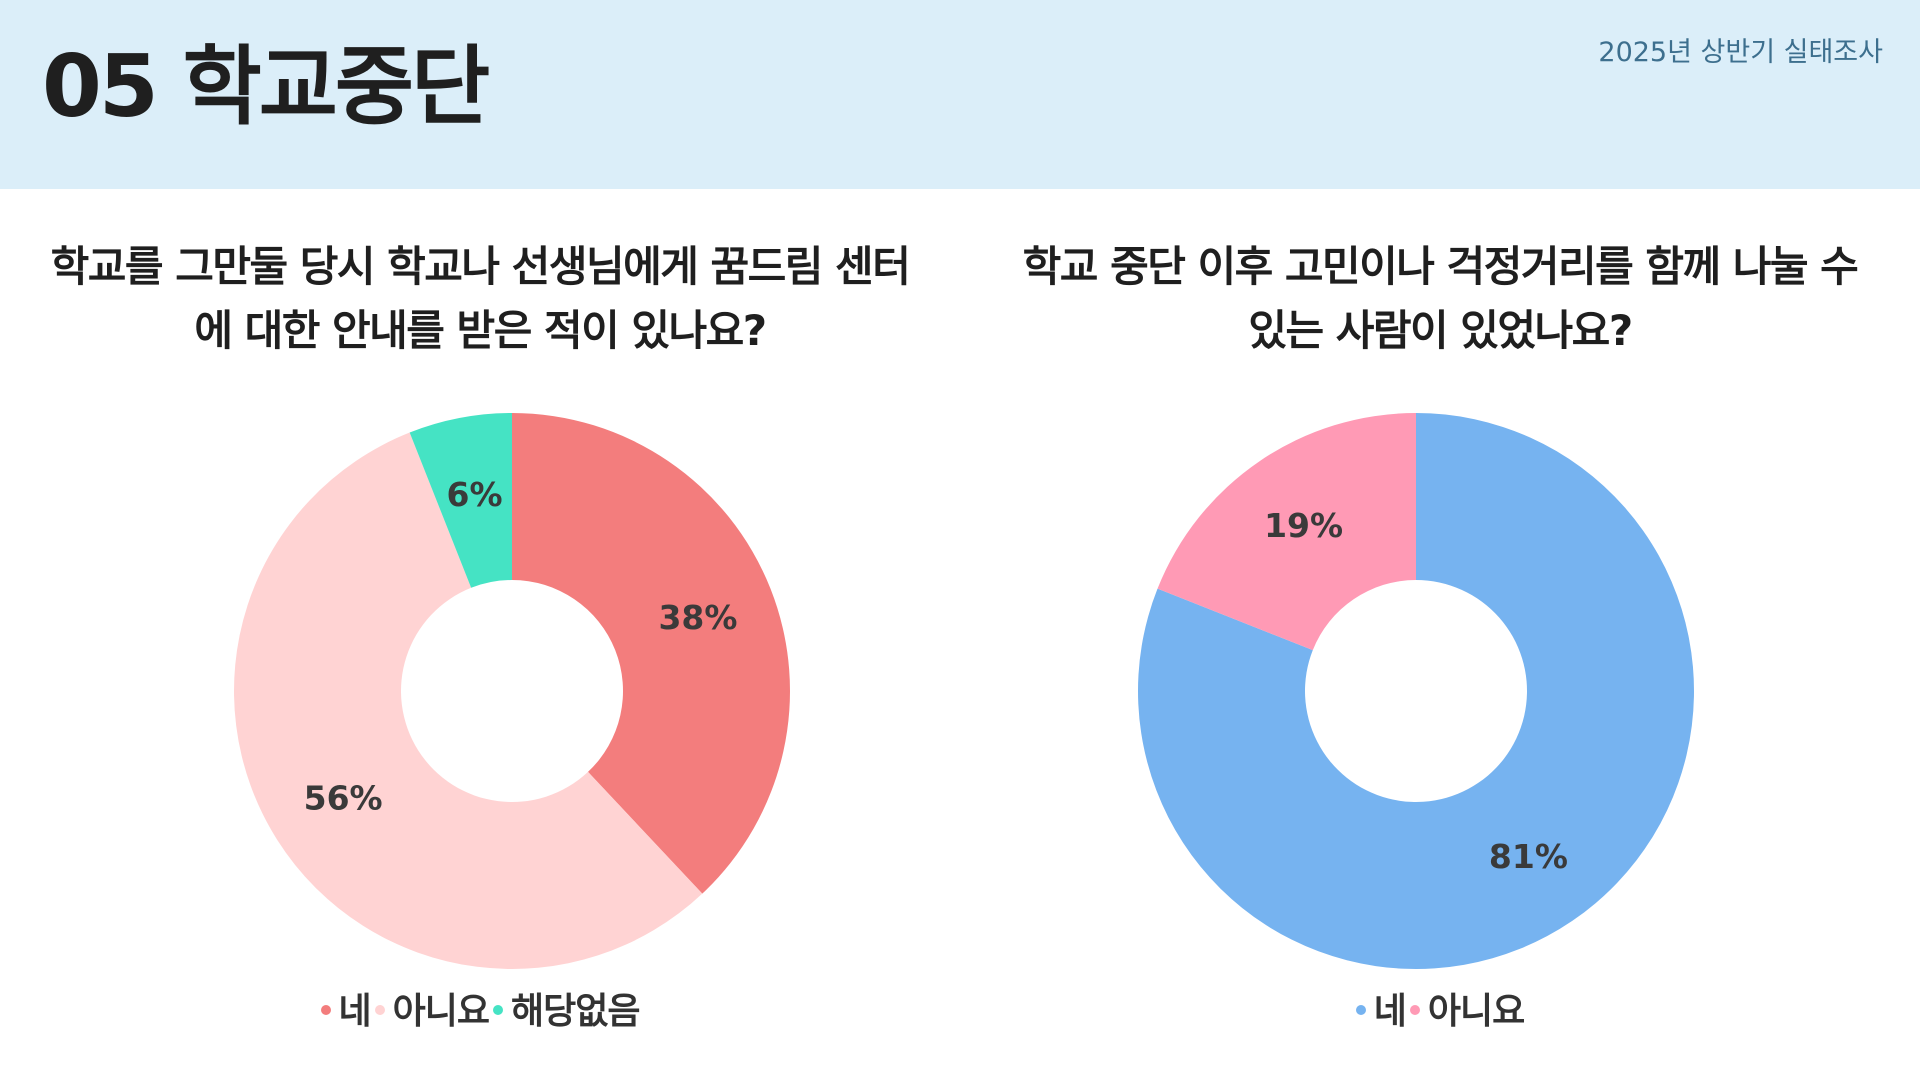 This screenshot has width=1920, height=1080. I want to click on survey-label: 2025년 상반기 실태조사, so click(1740, 52).